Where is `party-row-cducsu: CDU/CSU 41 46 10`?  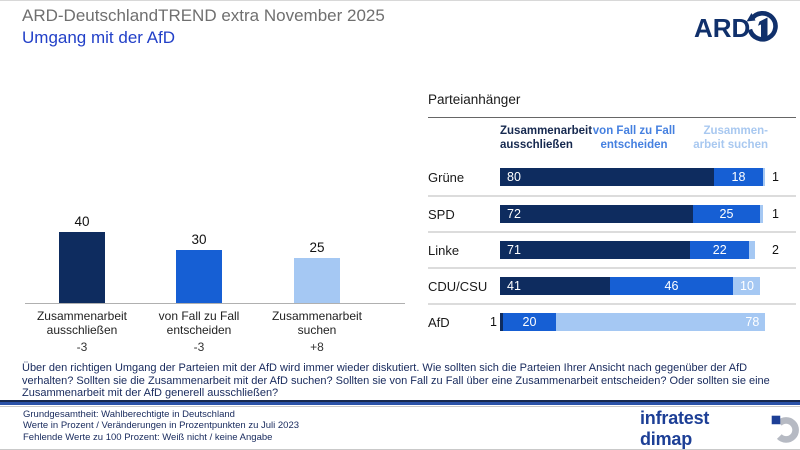
party-row-cducsu: CDU/CSU 41 46 10 is located at coordinates (612, 285).